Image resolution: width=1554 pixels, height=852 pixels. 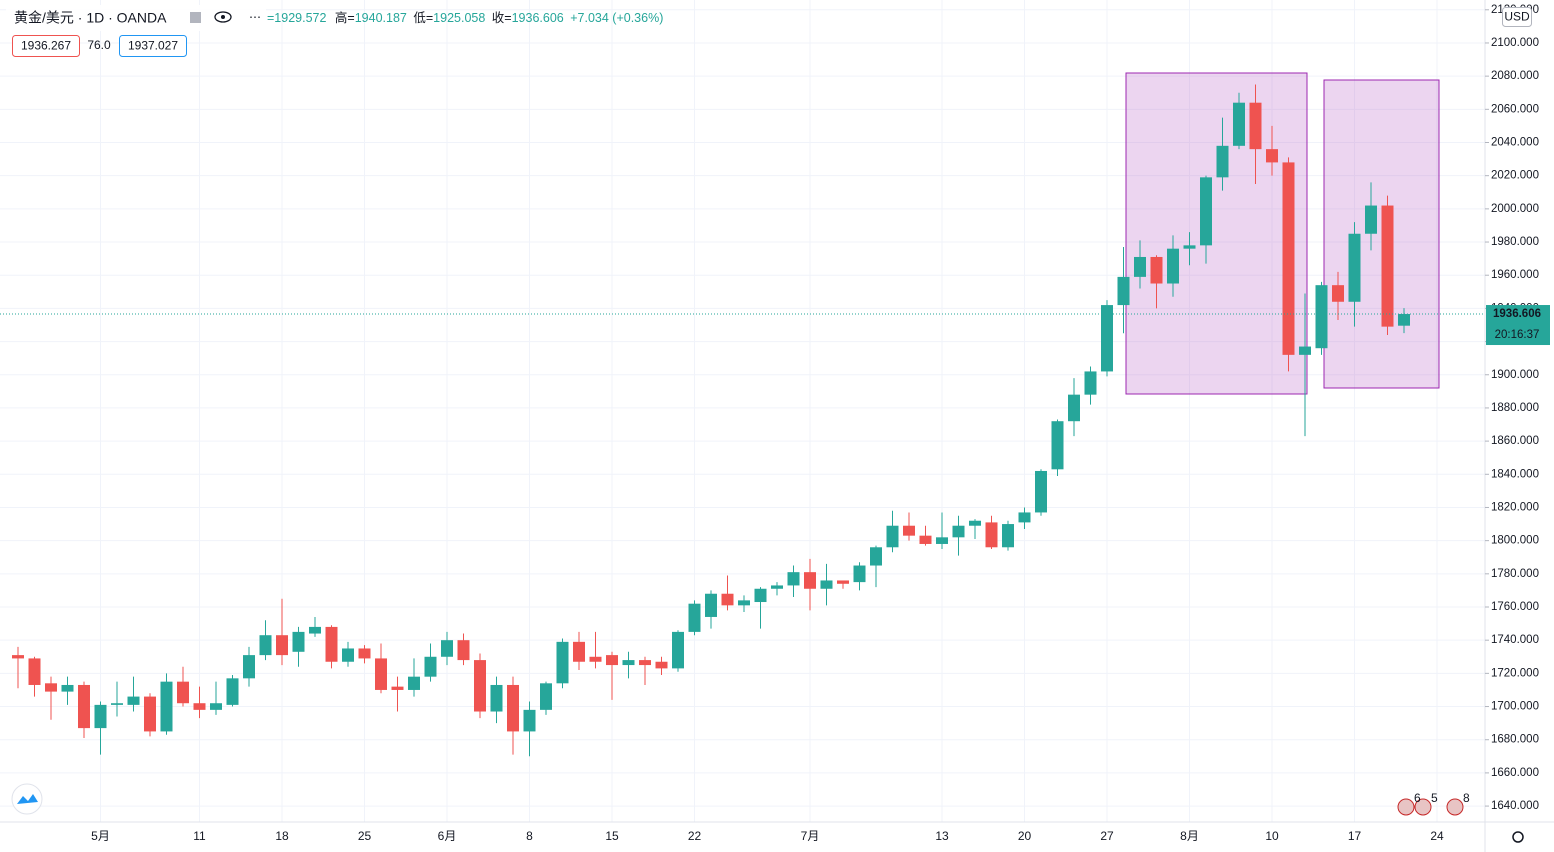 What do you see at coordinates (1466, 798) in the screenshot?
I see `event-count: 8` at bounding box center [1466, 798].